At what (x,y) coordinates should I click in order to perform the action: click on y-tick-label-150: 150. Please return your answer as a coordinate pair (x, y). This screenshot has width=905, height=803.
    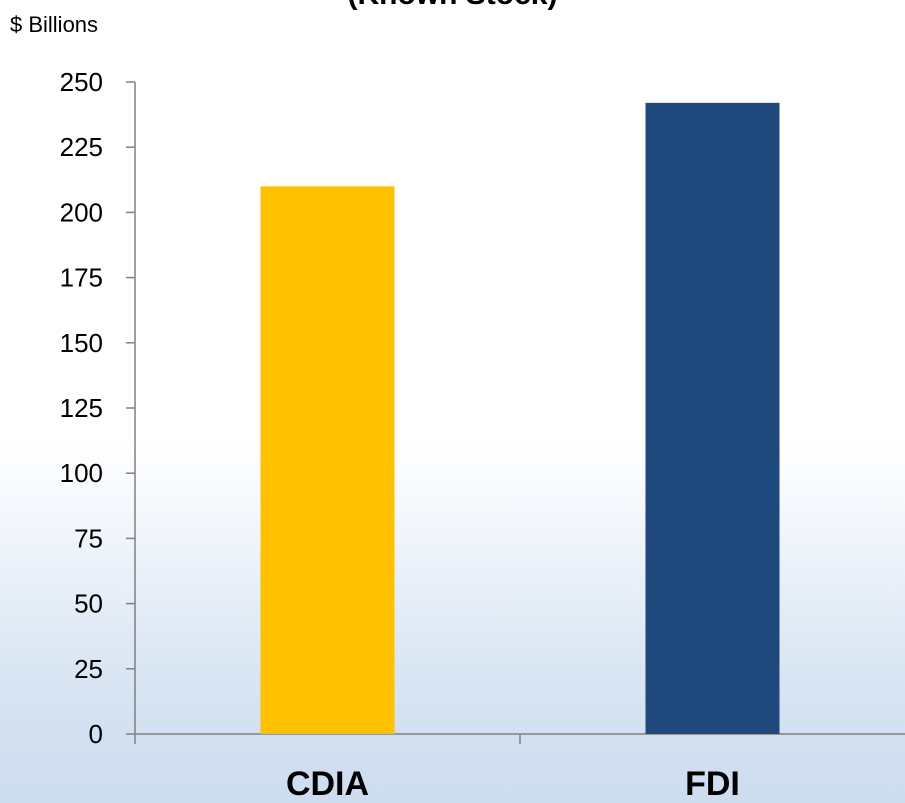
    Looking at the image, I should click on (81, 343).